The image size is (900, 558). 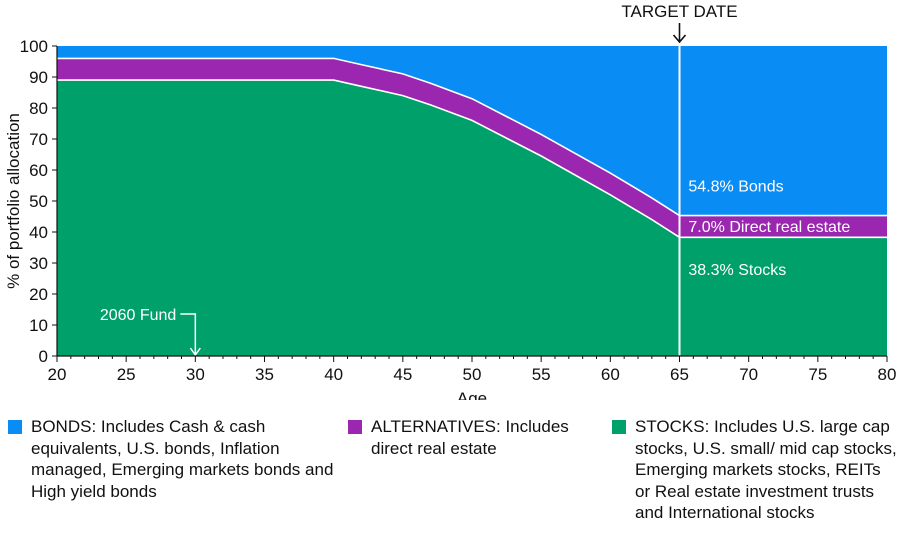 What do you see at coordinates (195, 374) in the screenshot?
I see `x-tick-label: 30` at bounding box center [195, 374].